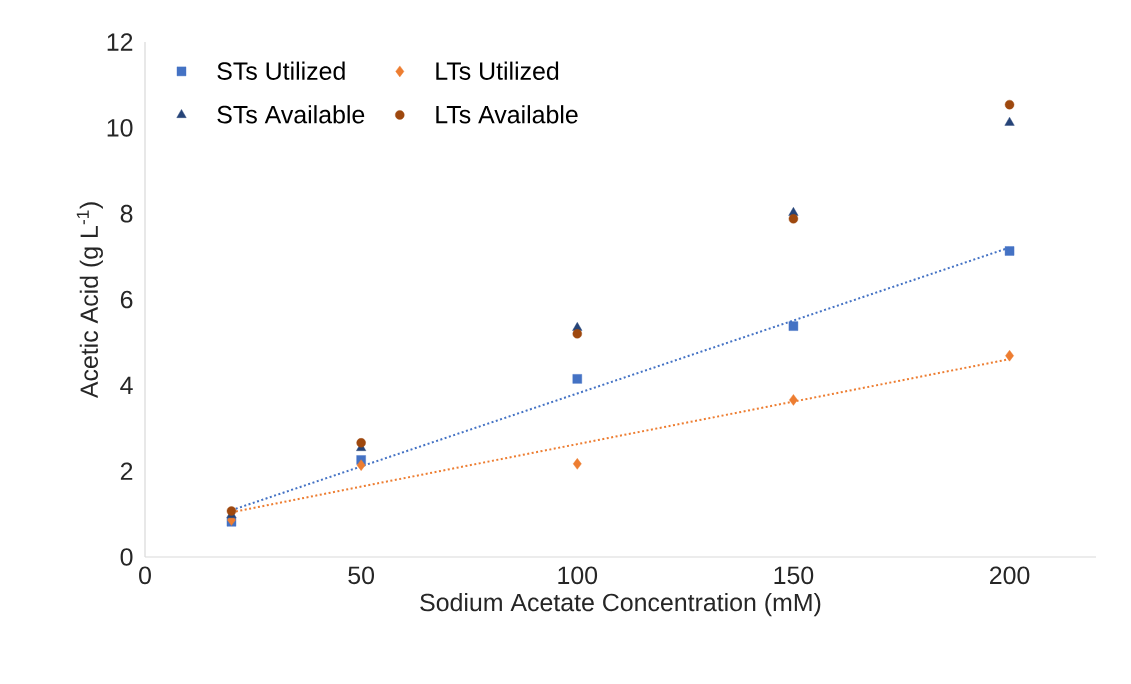 The image size is (1131, 684). I want to click on legend-label: STs Available, so click(291, 114).